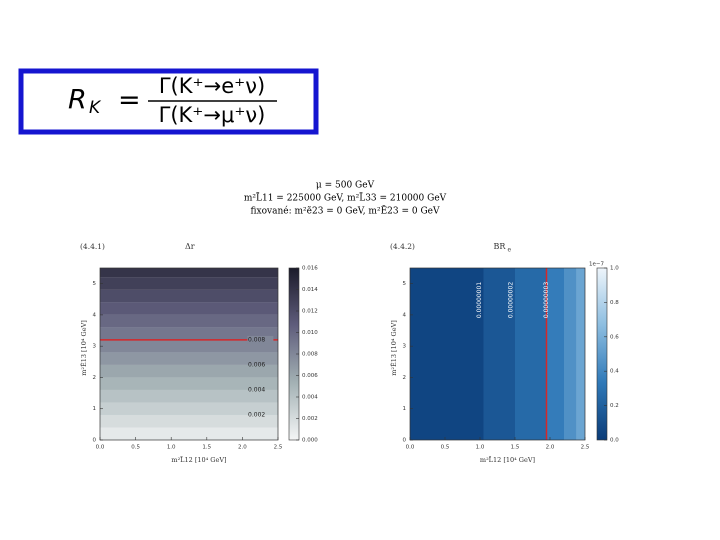 This screenshot has height=540, width=720. I want to click on colorbar-tick-label: 1.0, so click(614, 269).